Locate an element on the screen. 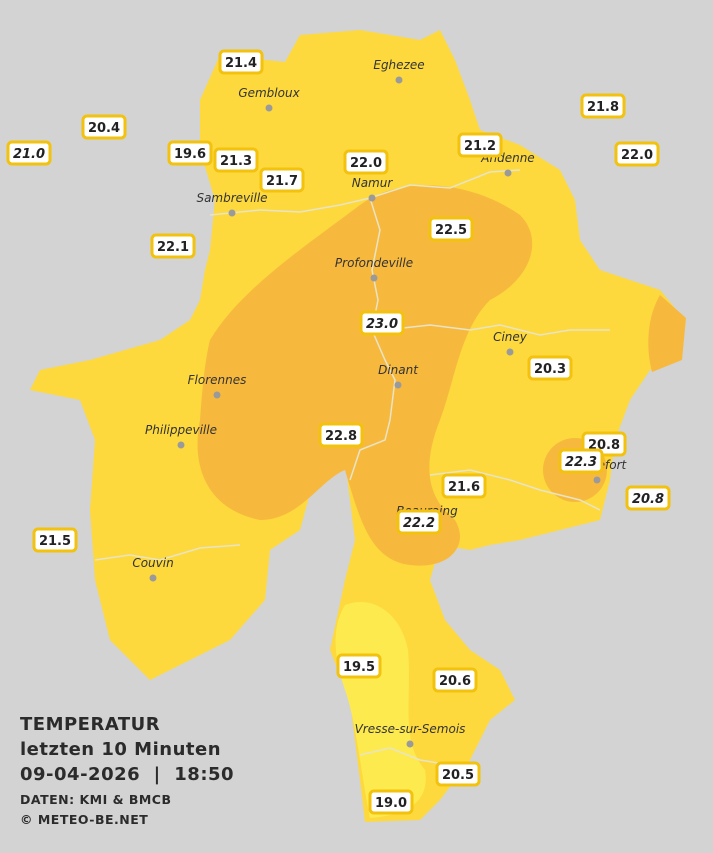 This screenshot has width=713, height=853. station-value: 19.0 is located at coordinates (391, 803).